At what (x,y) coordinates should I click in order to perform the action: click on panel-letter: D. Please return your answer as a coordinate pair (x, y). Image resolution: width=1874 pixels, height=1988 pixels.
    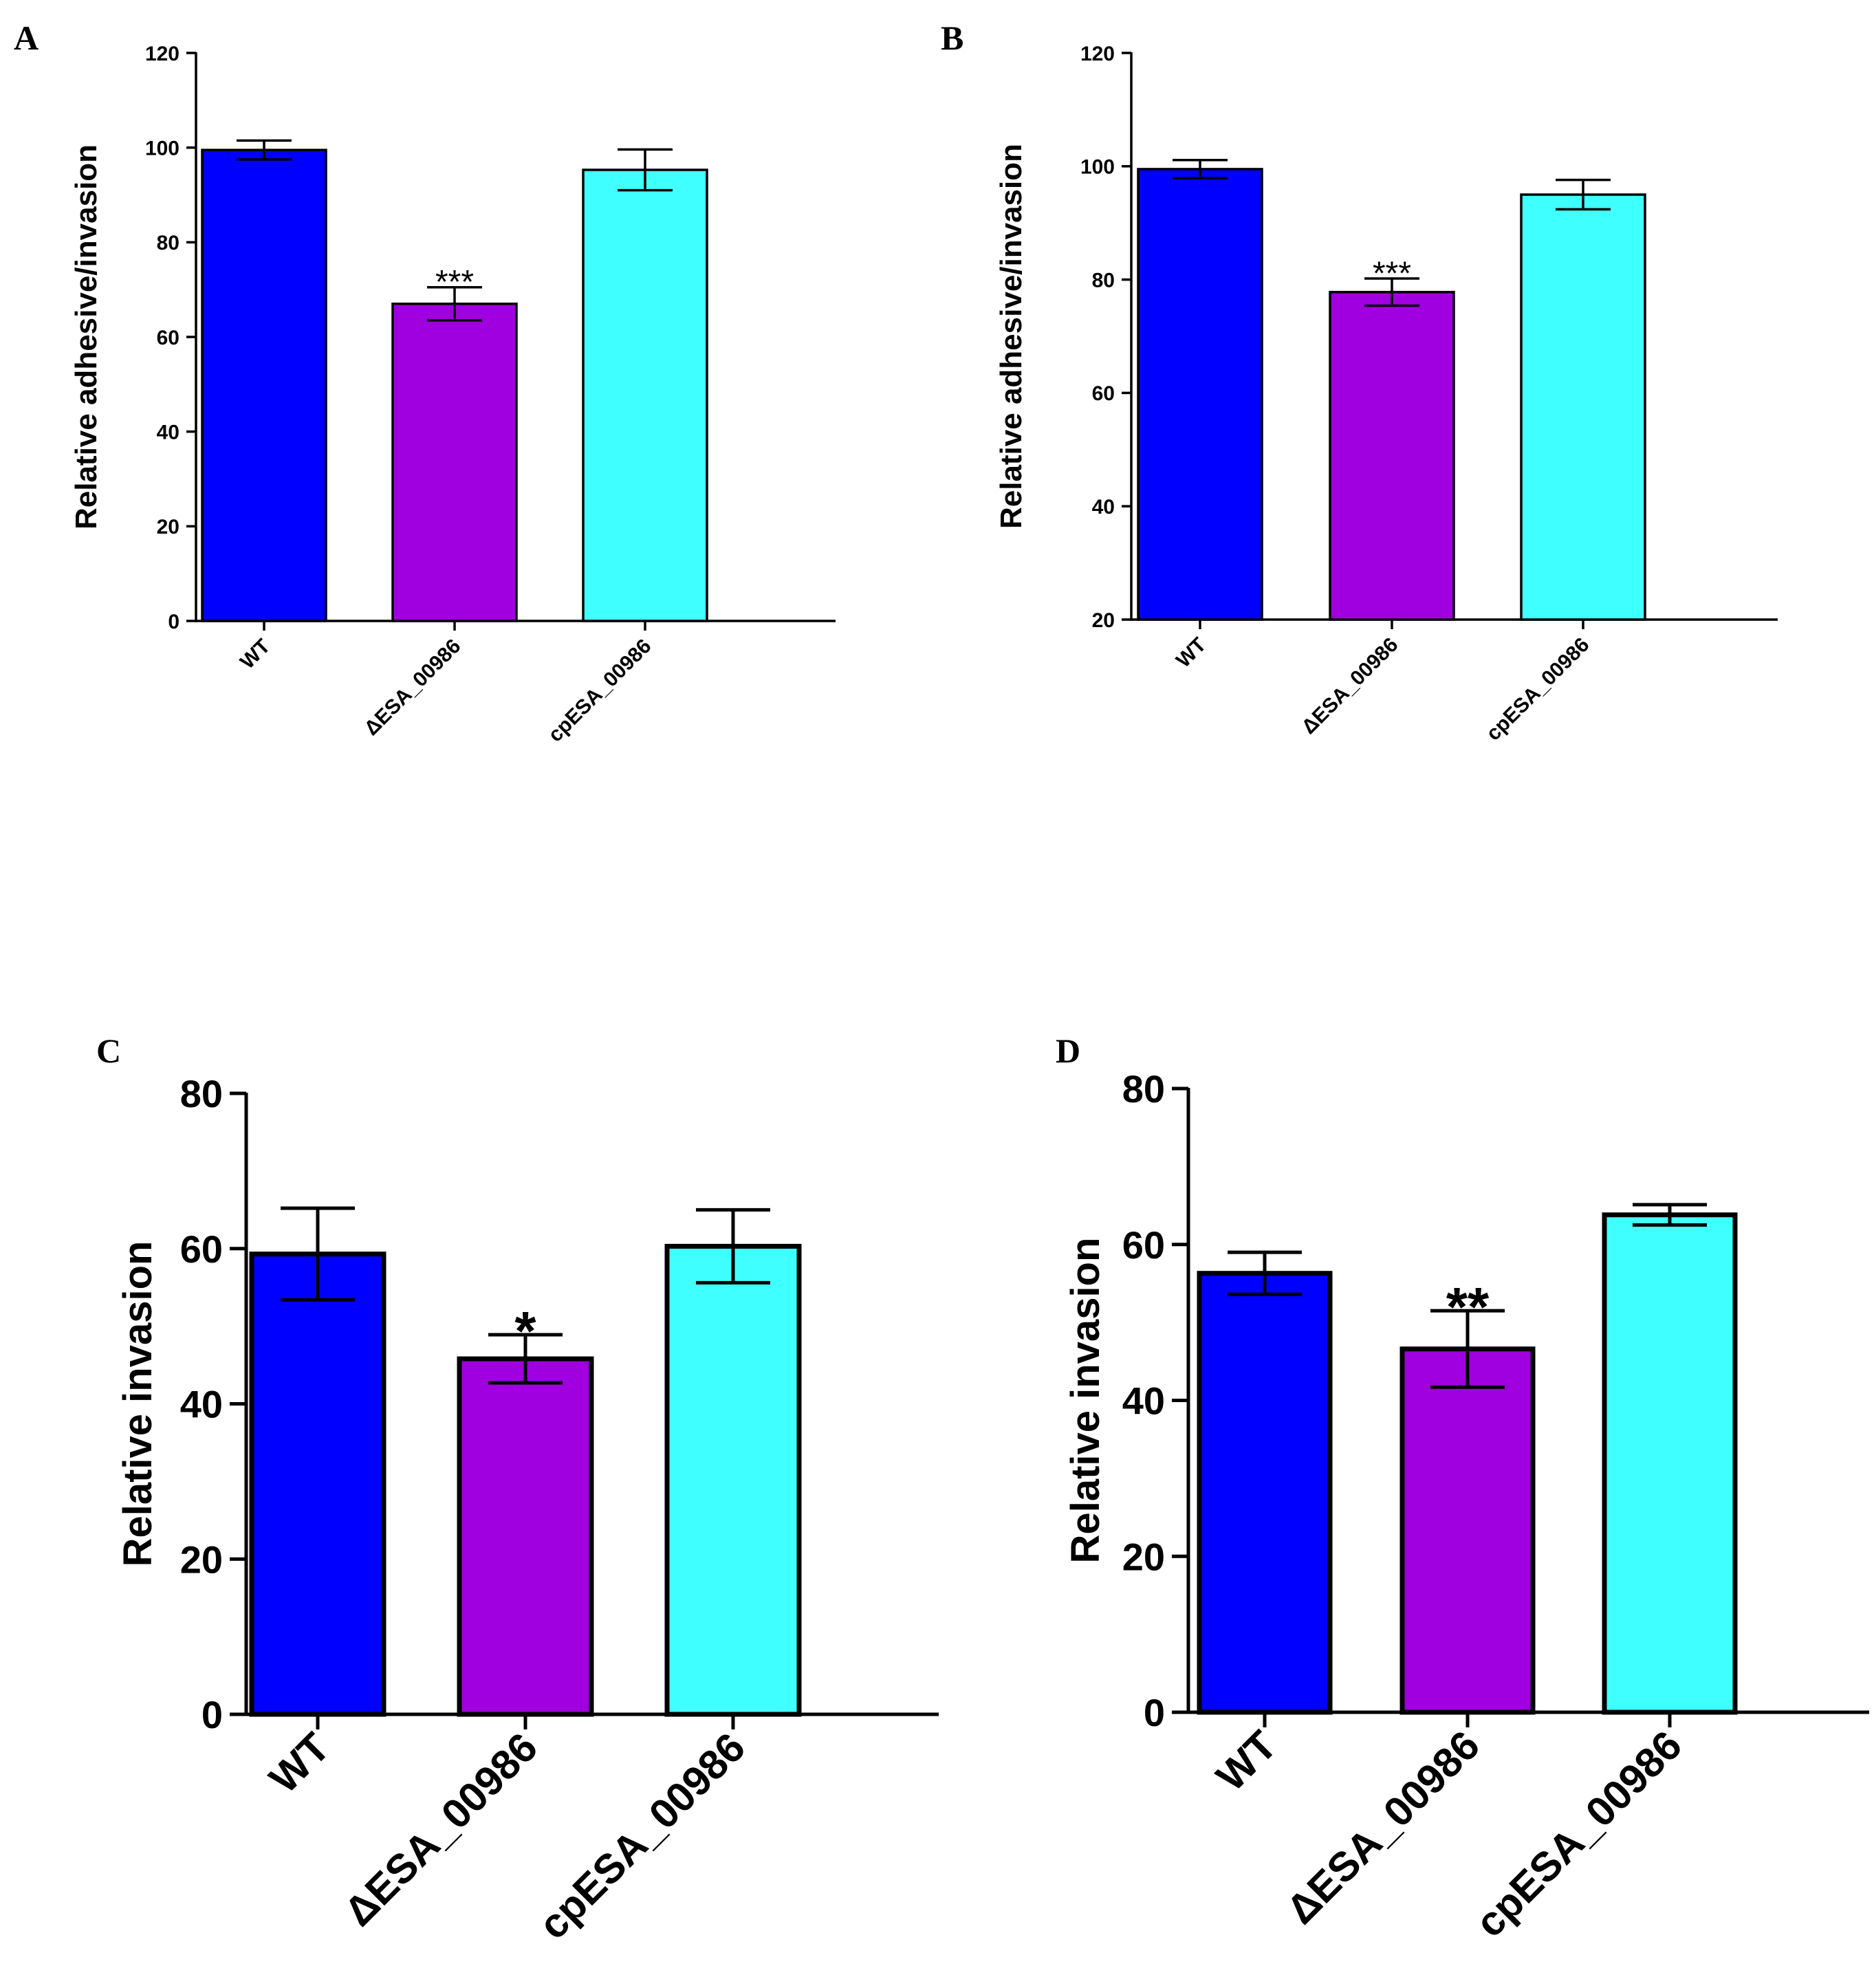
    Looking at the image, I should click on (1068, 1050).